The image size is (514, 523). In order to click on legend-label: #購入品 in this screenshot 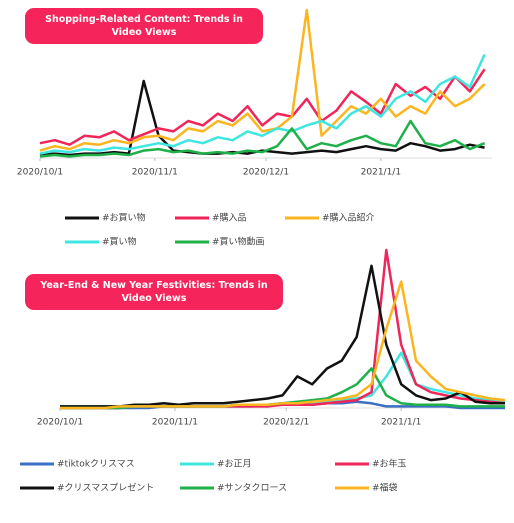, I will do `click(229, 218)`.